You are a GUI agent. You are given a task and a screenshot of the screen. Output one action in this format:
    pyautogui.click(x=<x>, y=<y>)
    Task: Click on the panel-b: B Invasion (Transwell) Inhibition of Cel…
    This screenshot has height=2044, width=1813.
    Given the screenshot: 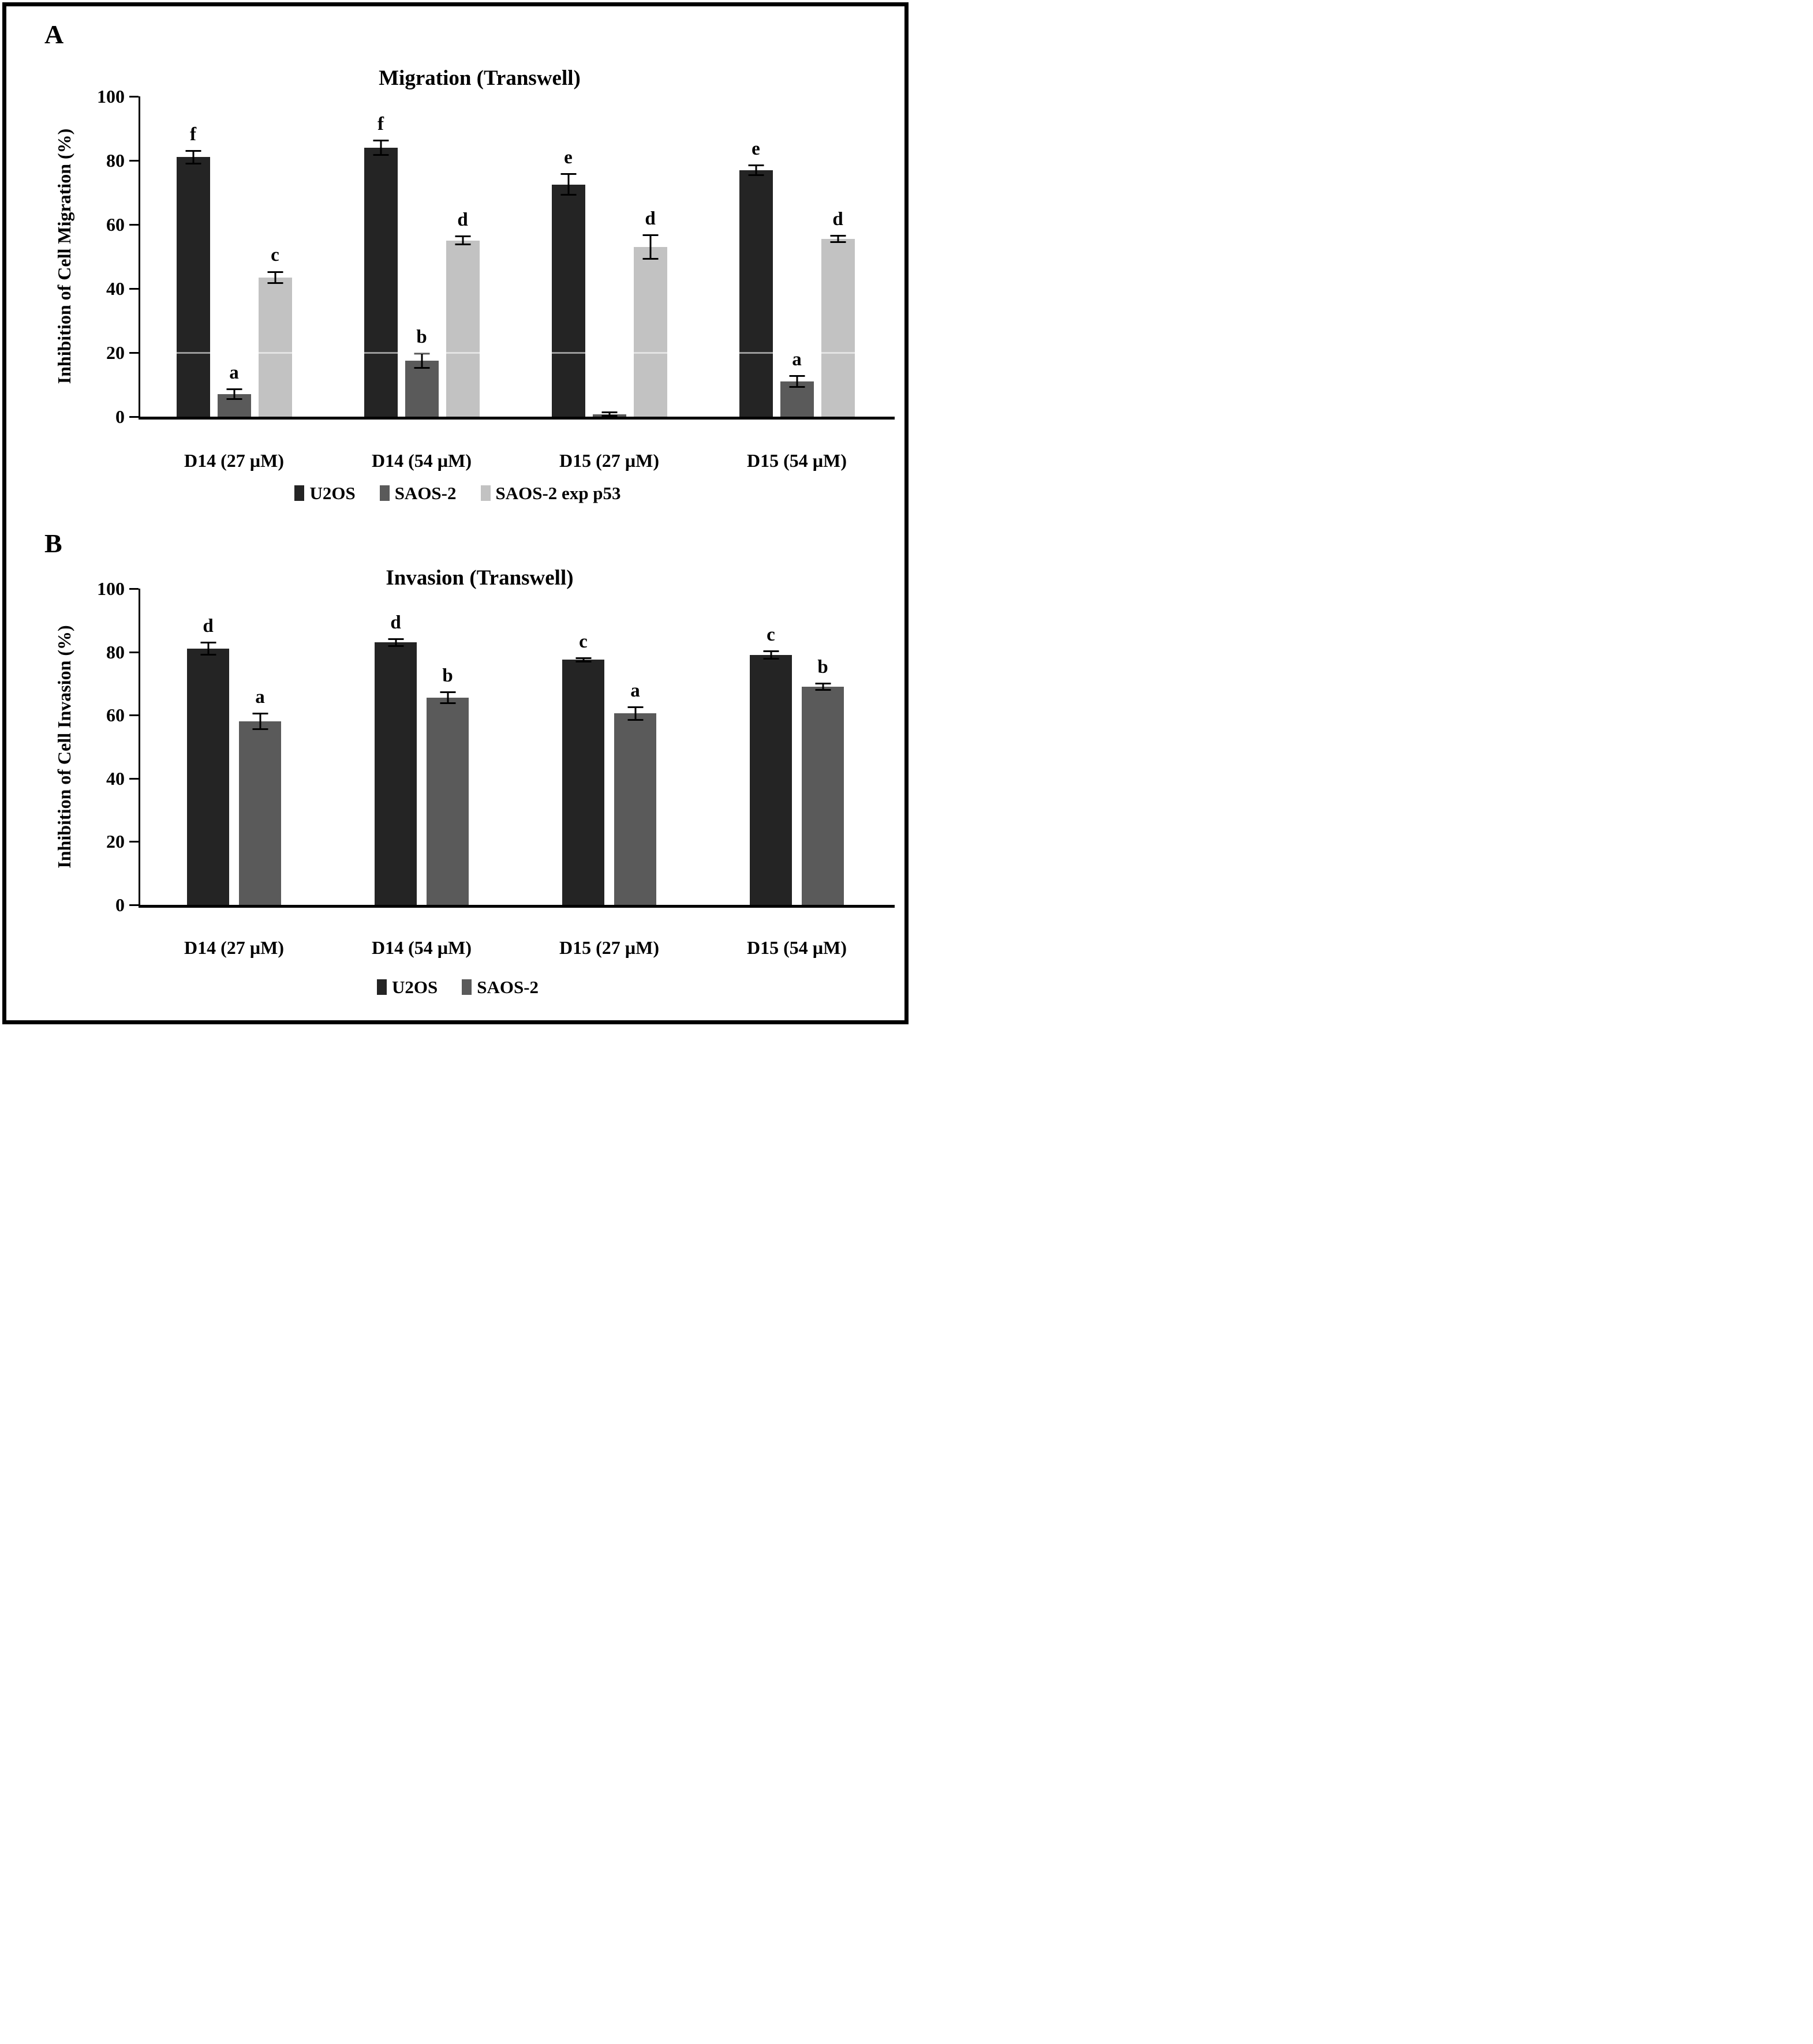 What is the action you would take?
    pyautogui.click(x=455, y=767)
    